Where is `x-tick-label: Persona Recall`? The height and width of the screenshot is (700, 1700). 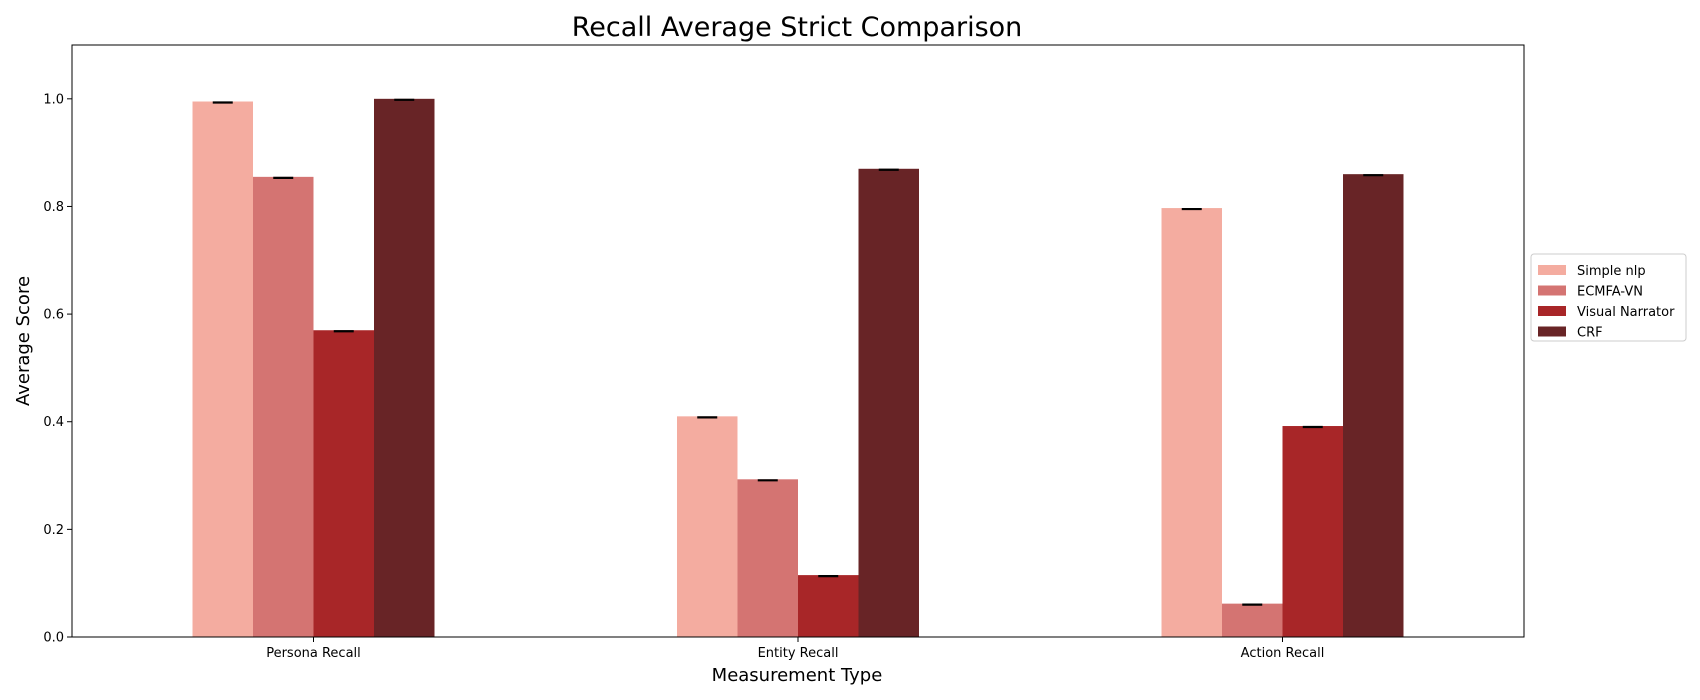 x-tick-label: Persona Recall is located at coordinates (313, 653).